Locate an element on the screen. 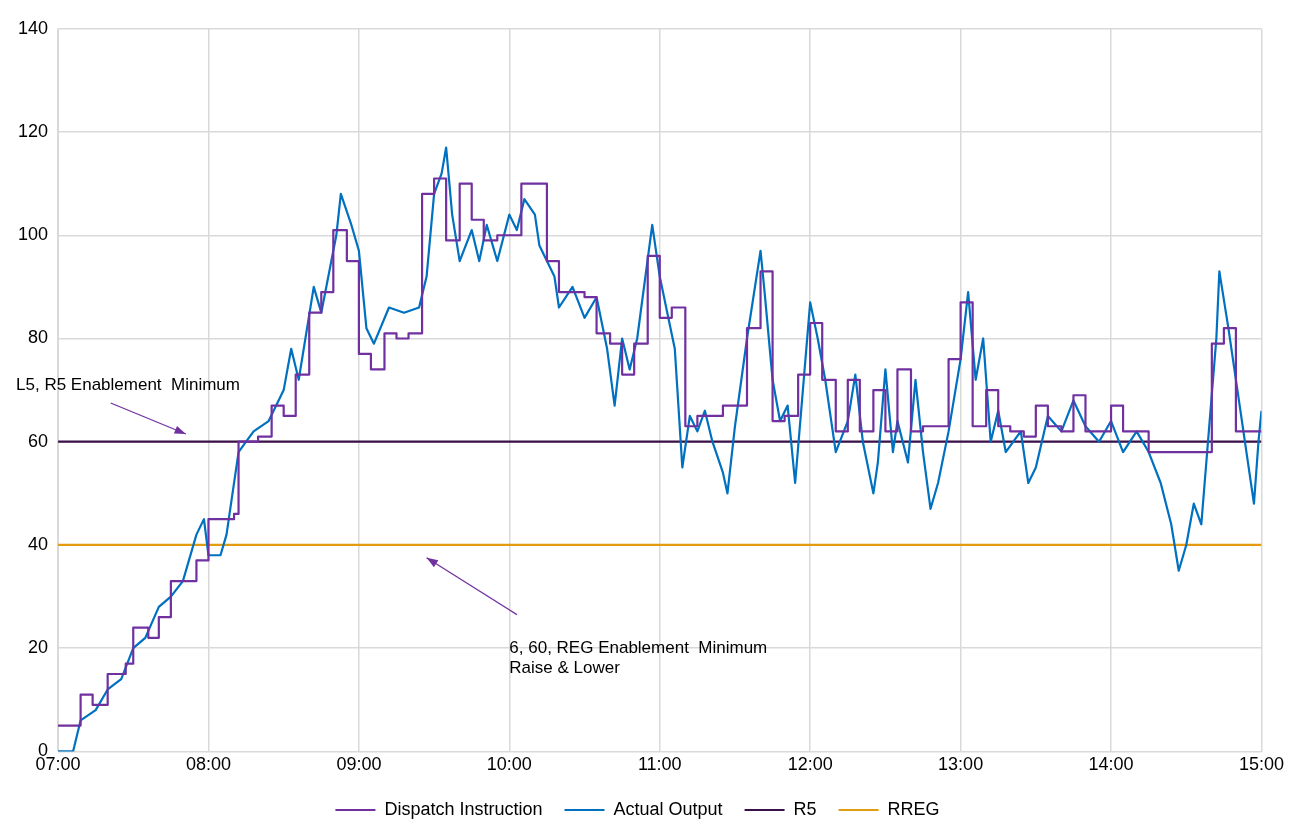 The width and height of the screenshot is (1295, 837). y-tick-label: 80 is located at coordinates (38, 337).